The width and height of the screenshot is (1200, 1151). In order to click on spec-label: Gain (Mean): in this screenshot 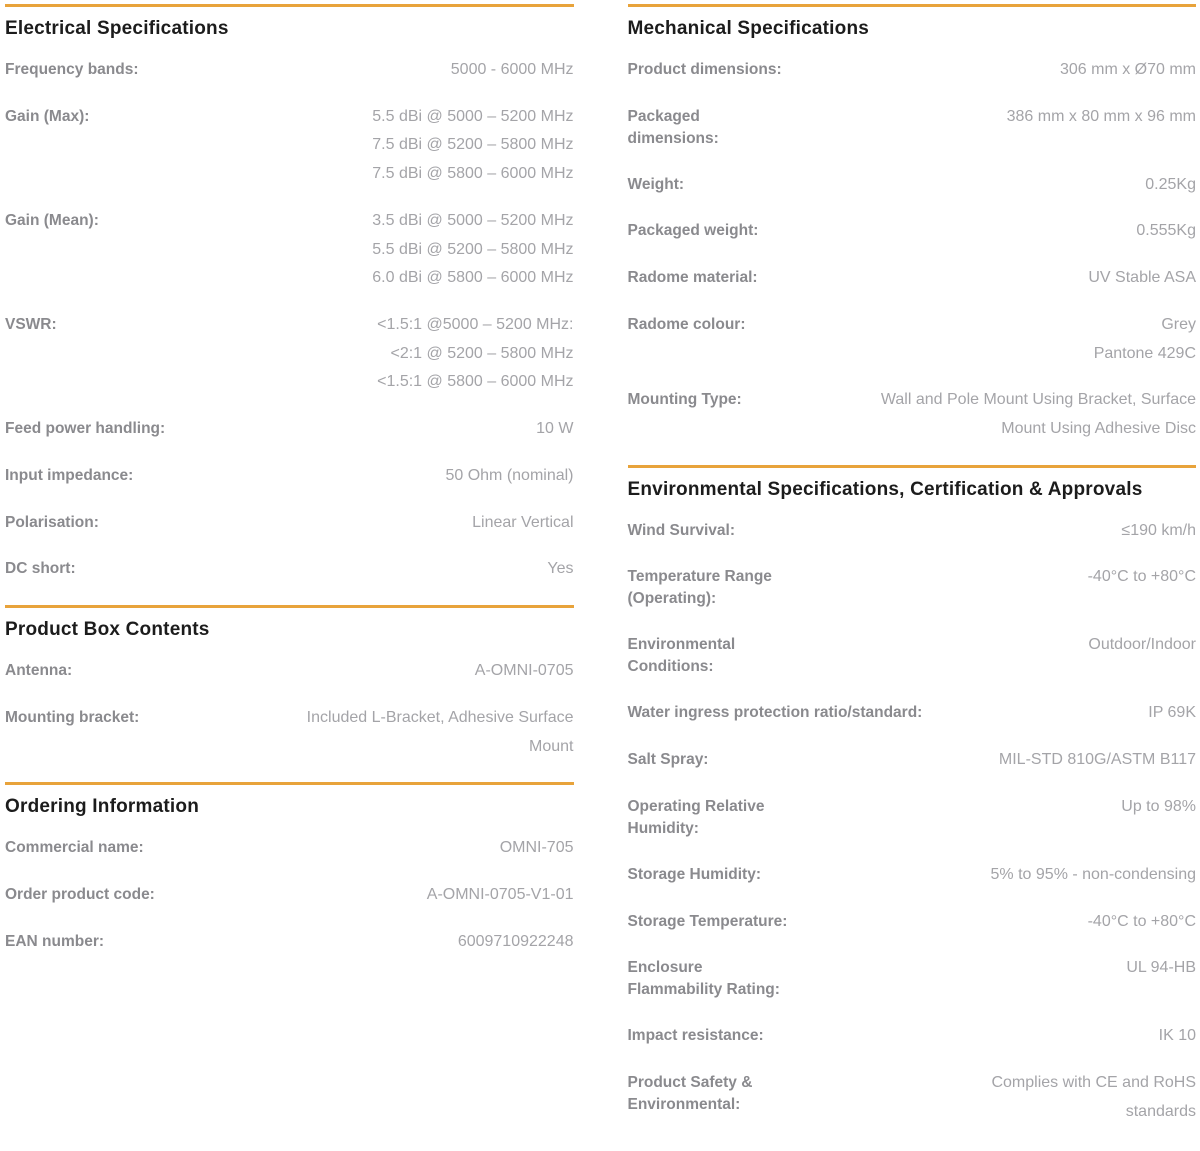, I will do `click(52, 220)`.